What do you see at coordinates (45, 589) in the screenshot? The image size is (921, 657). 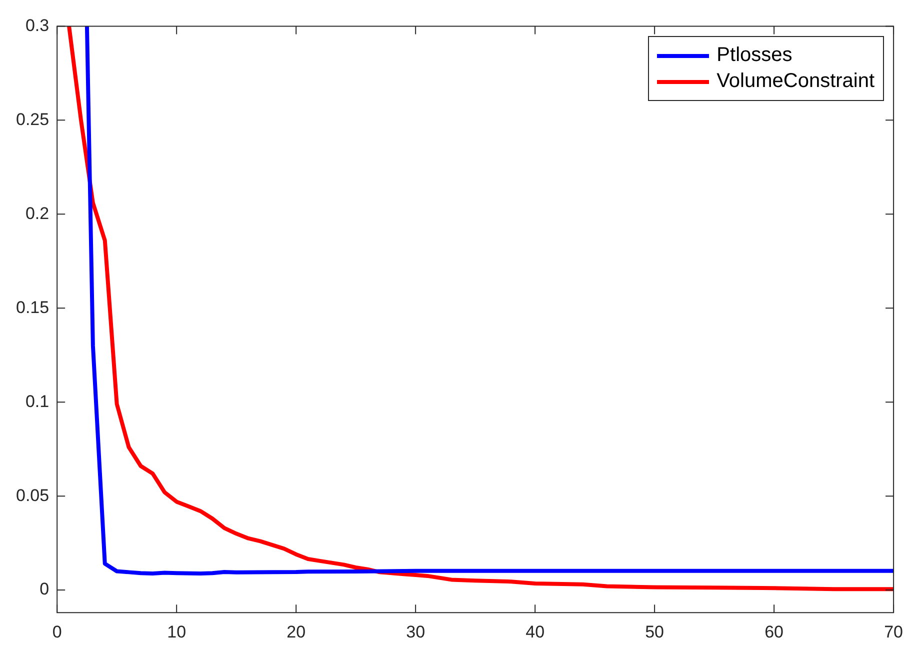 I see `y-tick-label: 0` at bounding box center [45, 589].